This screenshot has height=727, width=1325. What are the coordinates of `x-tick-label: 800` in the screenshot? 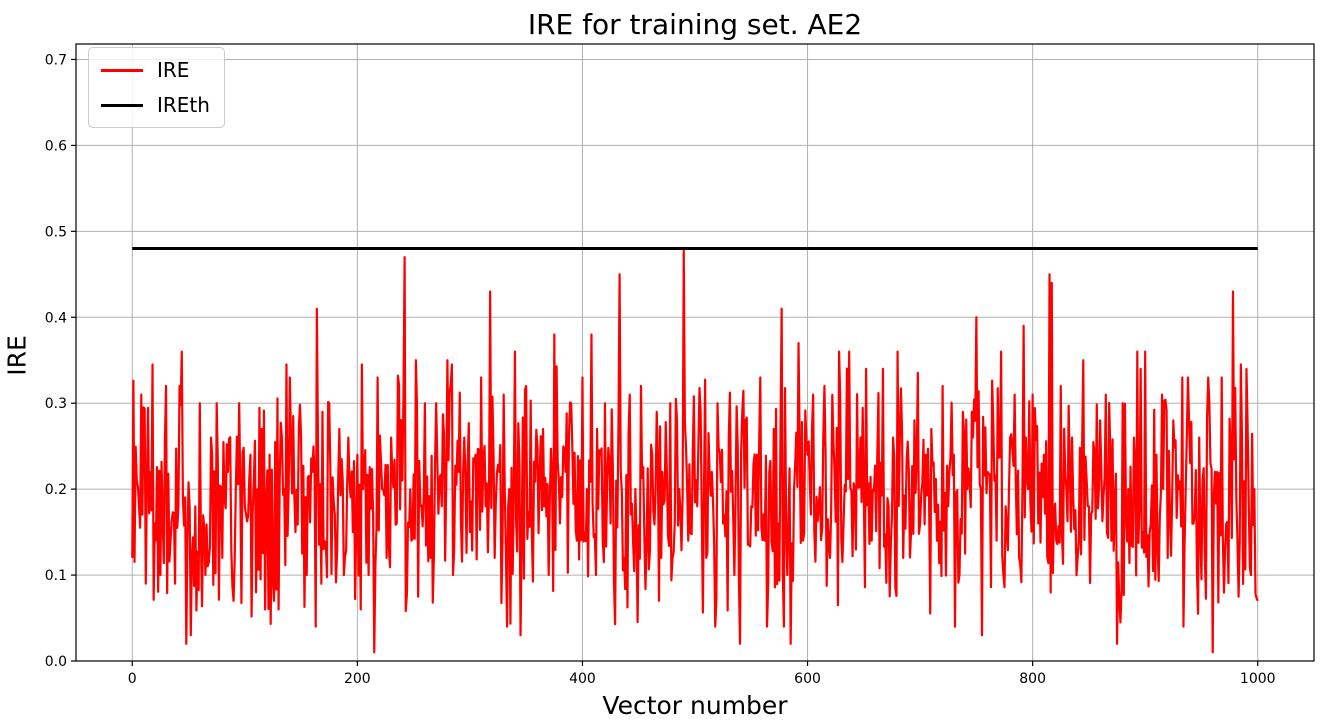 It's located at (1032, 679).